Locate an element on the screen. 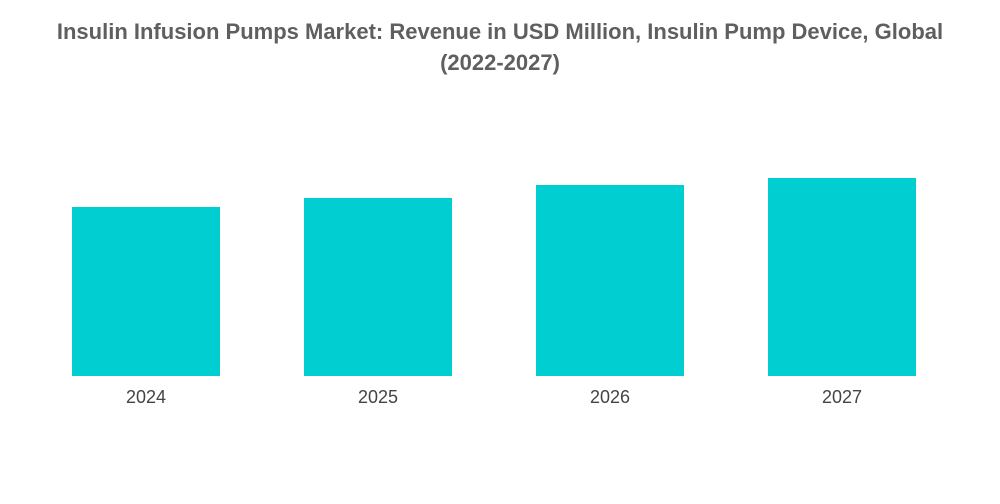 Image resolution: width=1000 pixels, height=504 pixels. bar-2026 is located at coordinates (610, 280).